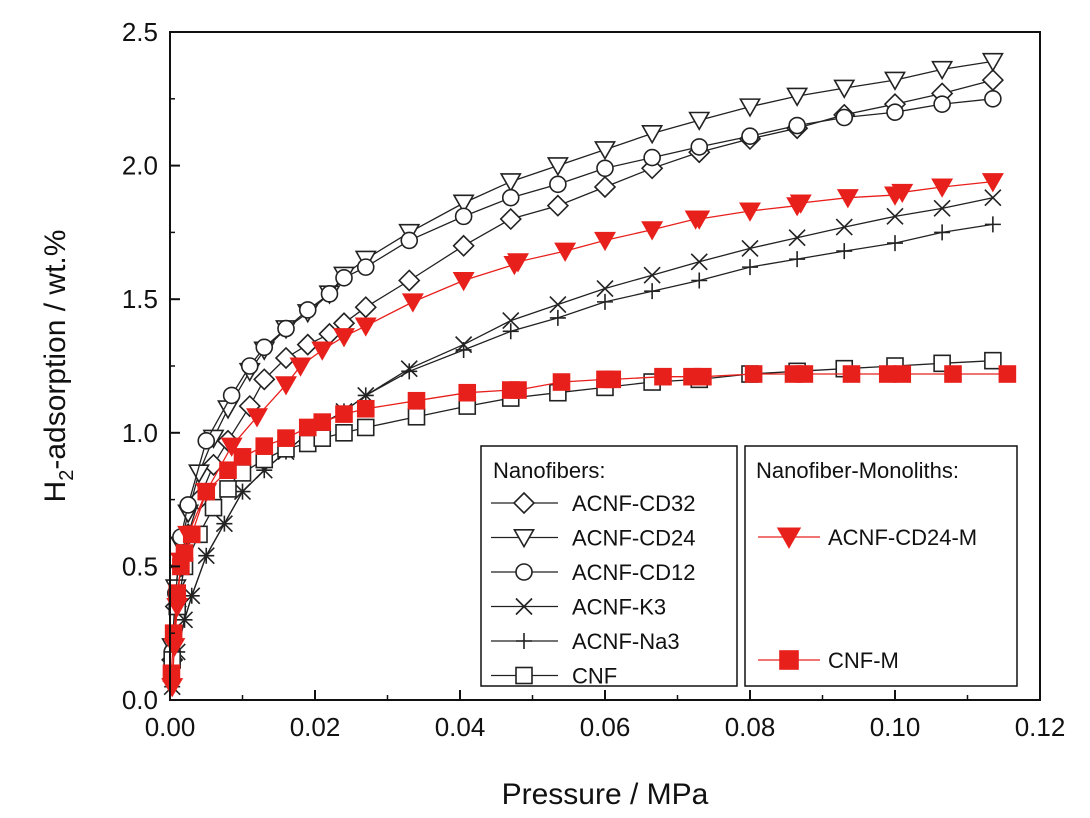  What do you see at coordinates (605, 794) in the screenshot?
I see `x-axis-title: Pressure / MPa` at bounding box center [605, 794].